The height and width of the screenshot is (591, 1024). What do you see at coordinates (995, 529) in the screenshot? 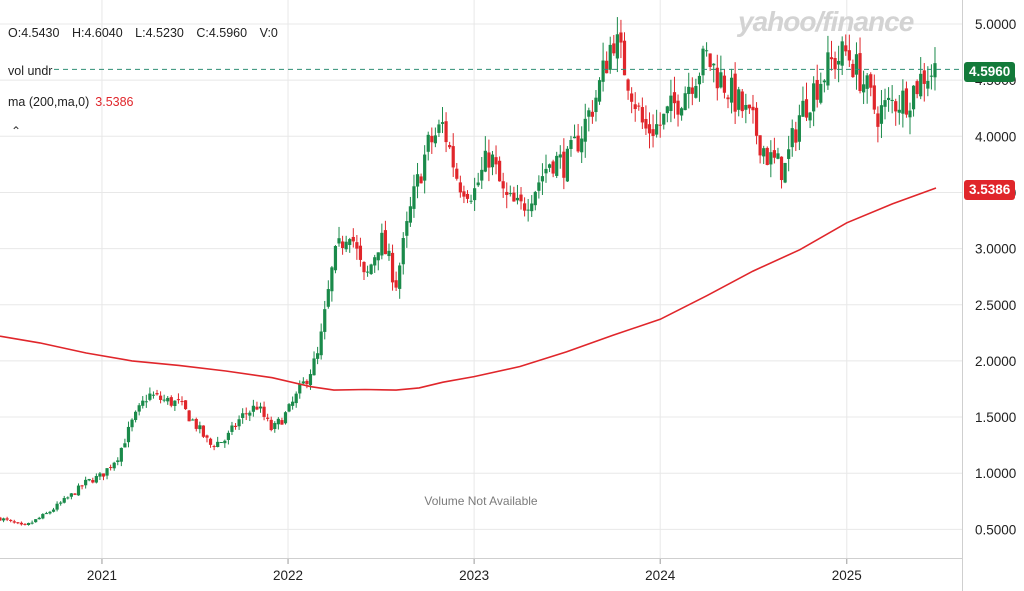
I see `y-tick-label: 0.5000` at bounding box center [995, 529].